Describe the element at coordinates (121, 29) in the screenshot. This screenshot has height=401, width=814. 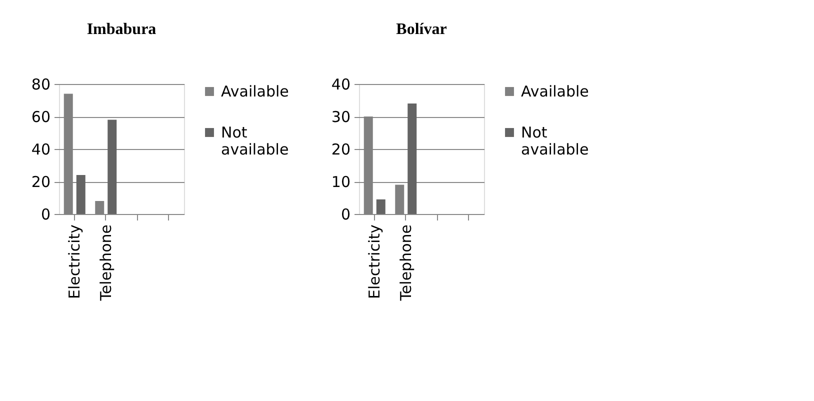
I see `chart-title: Imbabura` at that location.